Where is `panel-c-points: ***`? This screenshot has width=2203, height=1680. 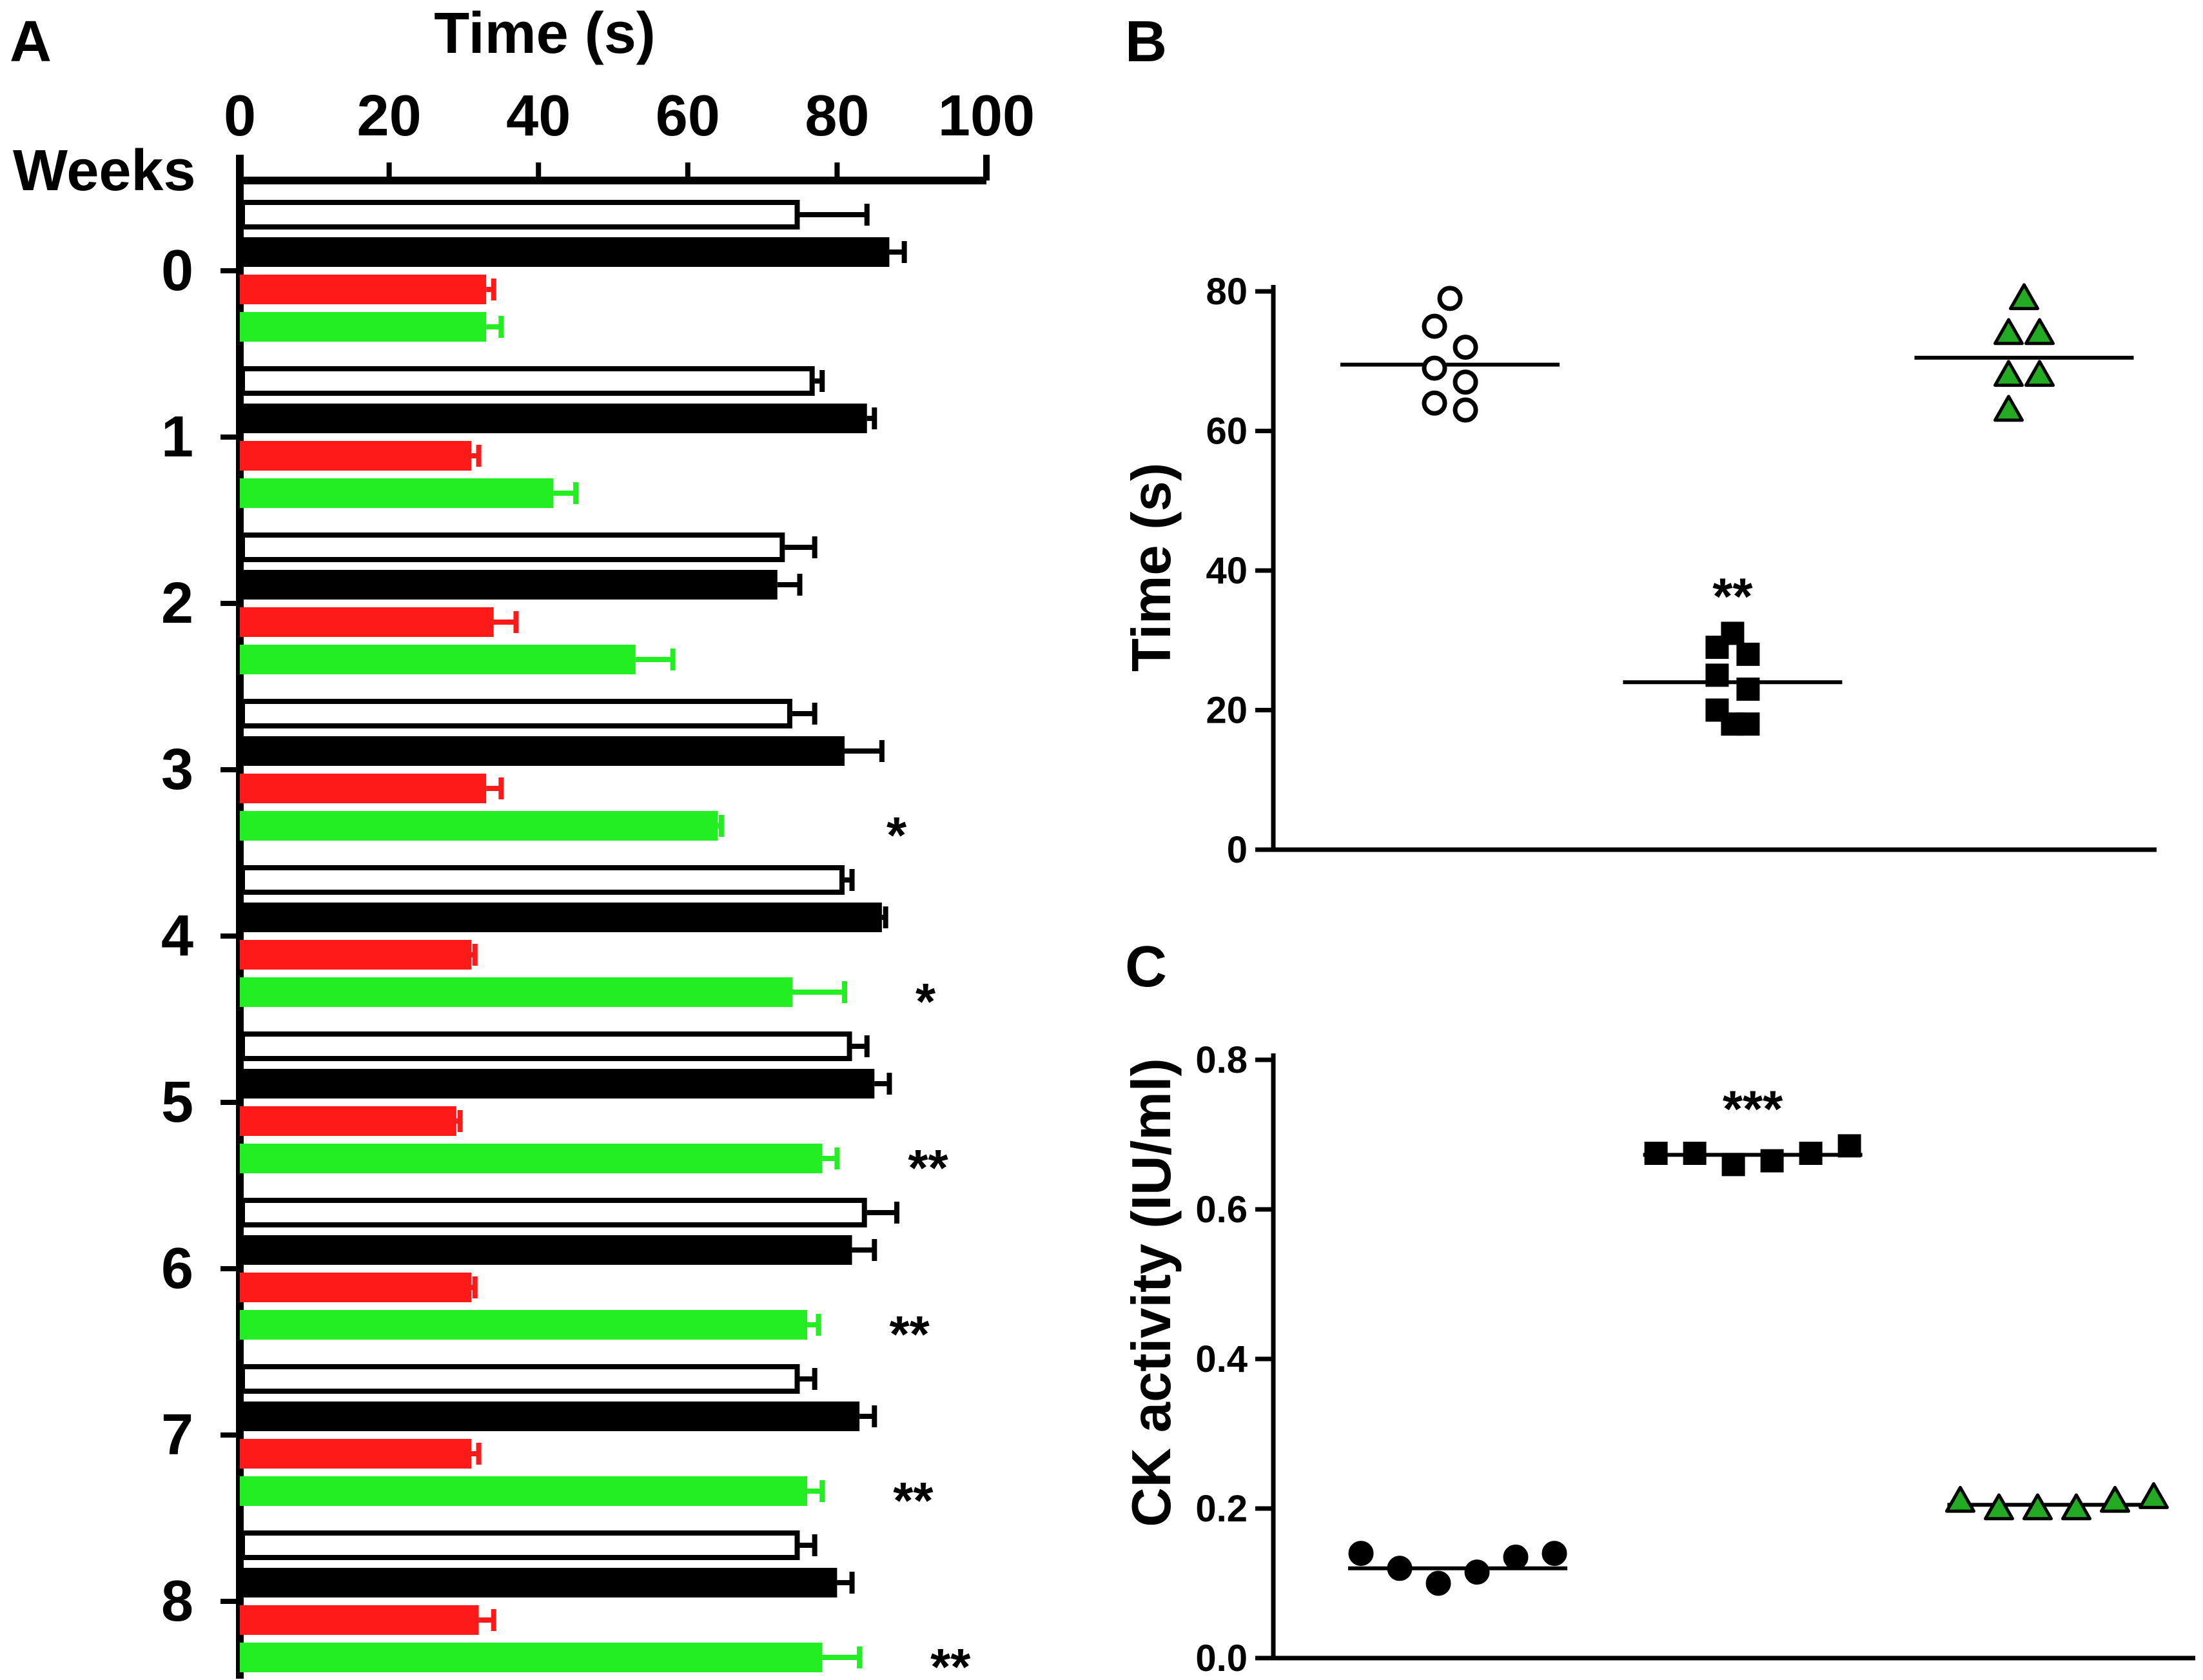 panel-c-points: *** is located at coordinates (1758, 1338).